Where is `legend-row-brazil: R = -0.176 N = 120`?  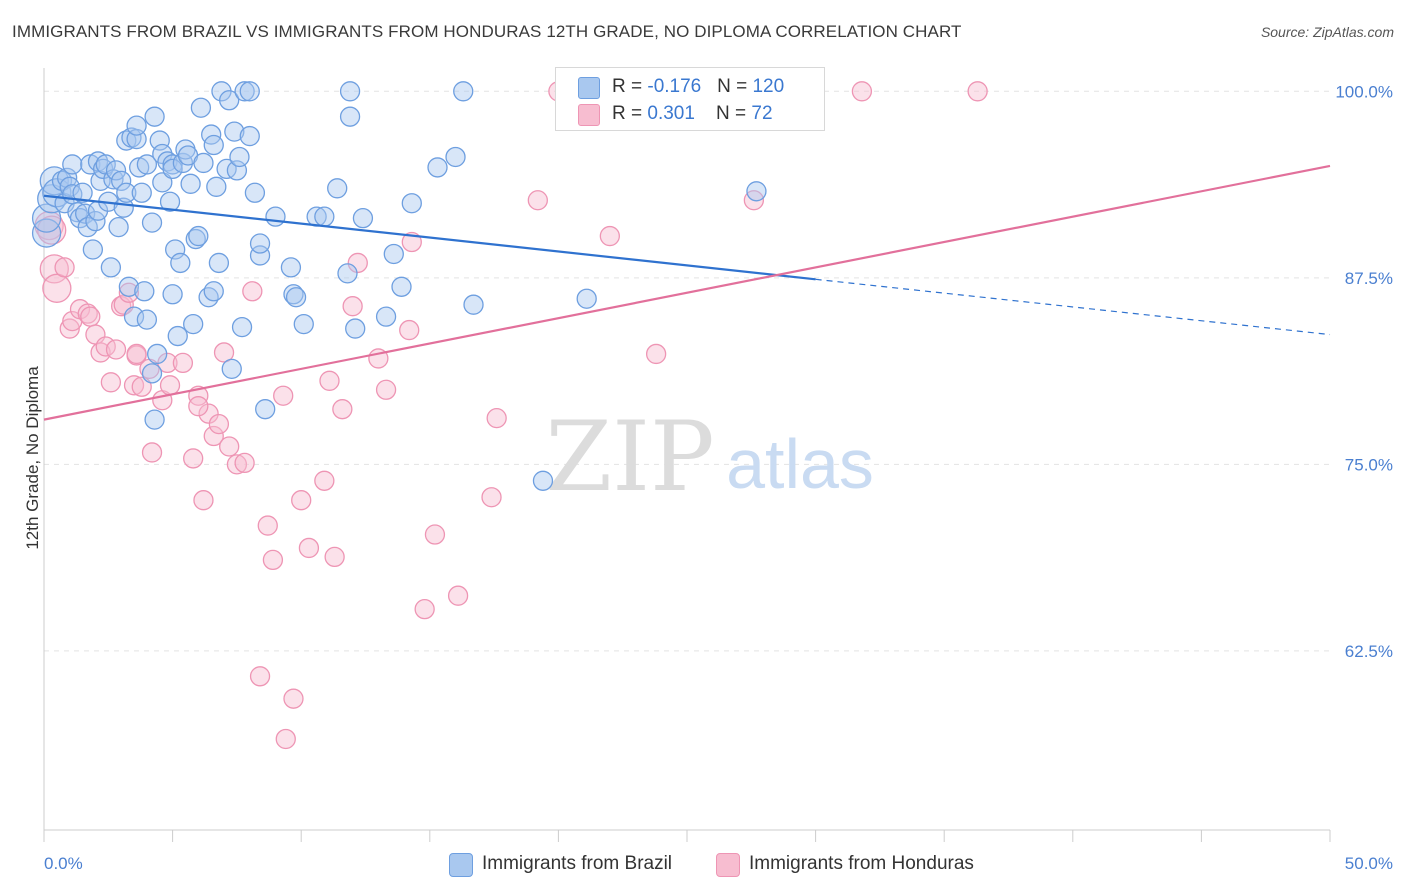 legend-row-brazil: R = -0.176 N = 120 is located at coordinates (681, 87).